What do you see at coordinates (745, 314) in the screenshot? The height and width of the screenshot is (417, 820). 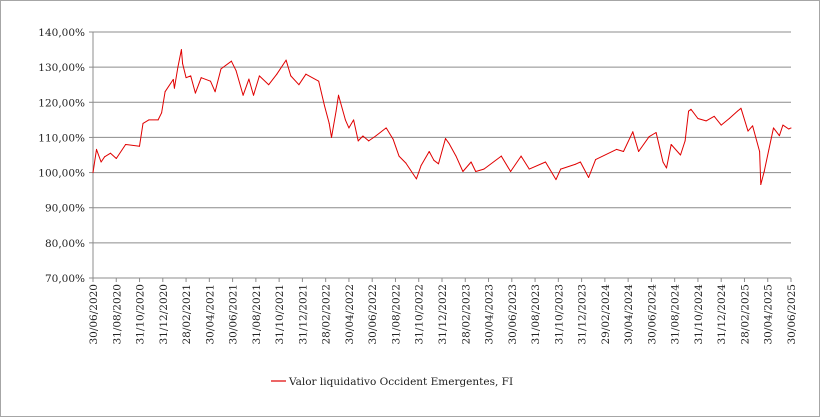 I see `x-tick-label: 28/02/2025` at bounding box center [745, 314].